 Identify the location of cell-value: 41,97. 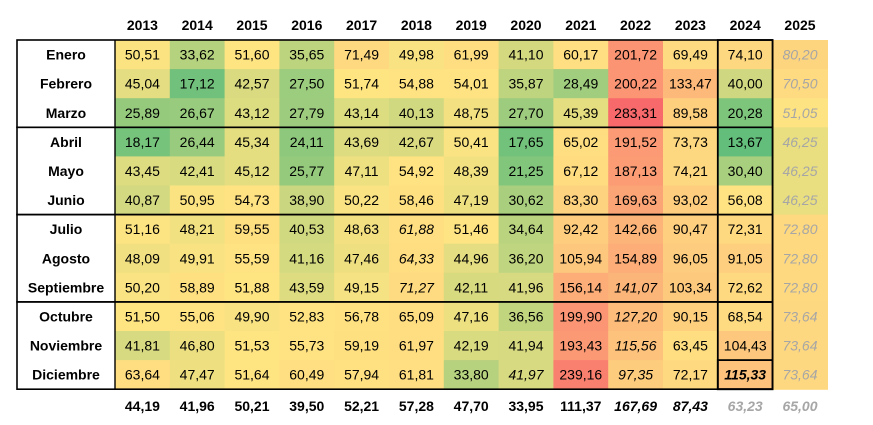
(526, 375).